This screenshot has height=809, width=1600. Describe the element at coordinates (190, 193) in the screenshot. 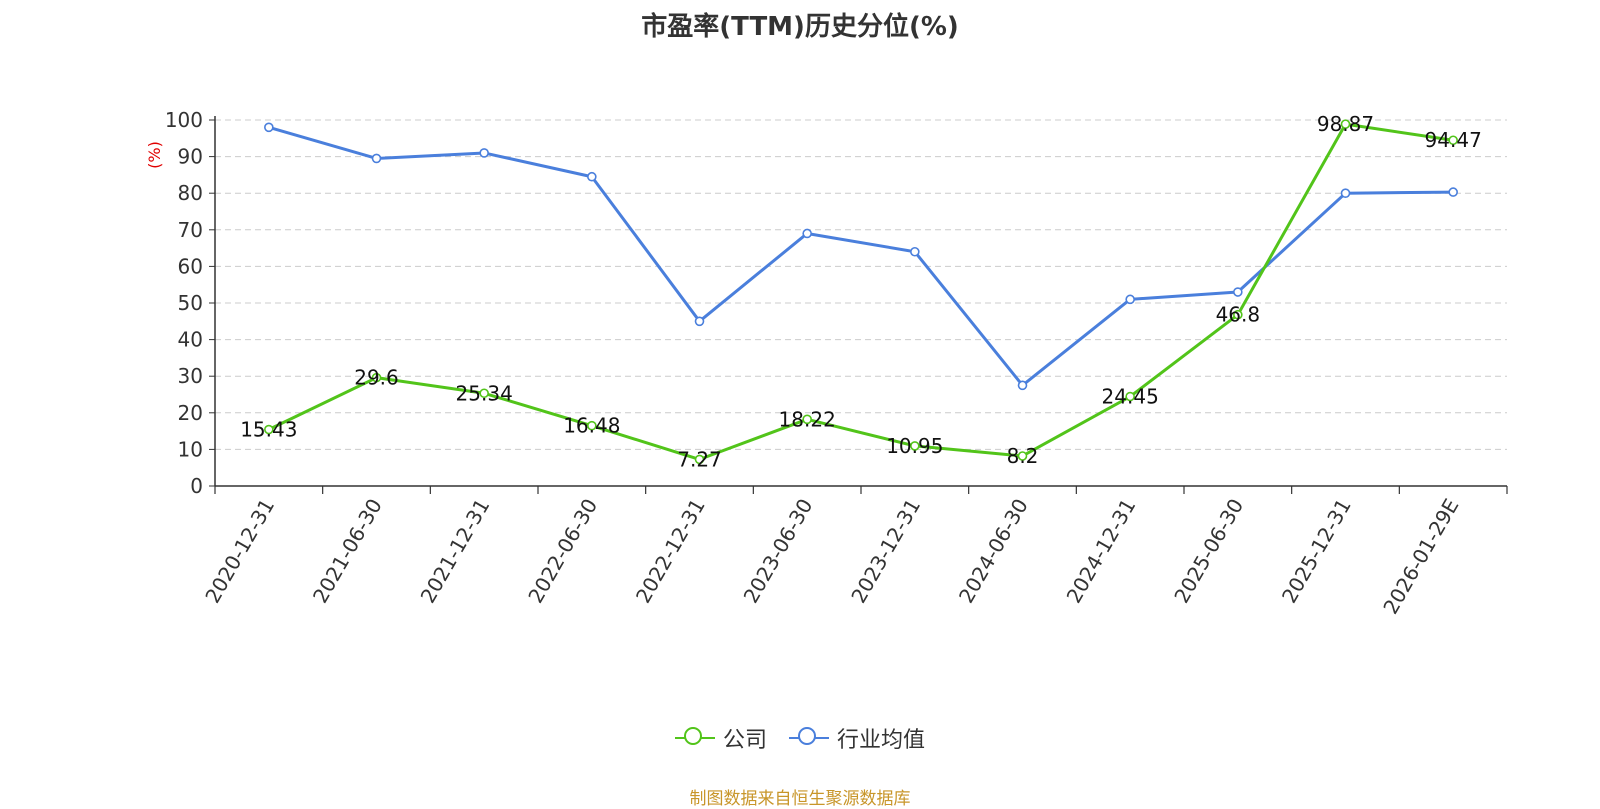

I see `y-tick-label: 80` at that location.